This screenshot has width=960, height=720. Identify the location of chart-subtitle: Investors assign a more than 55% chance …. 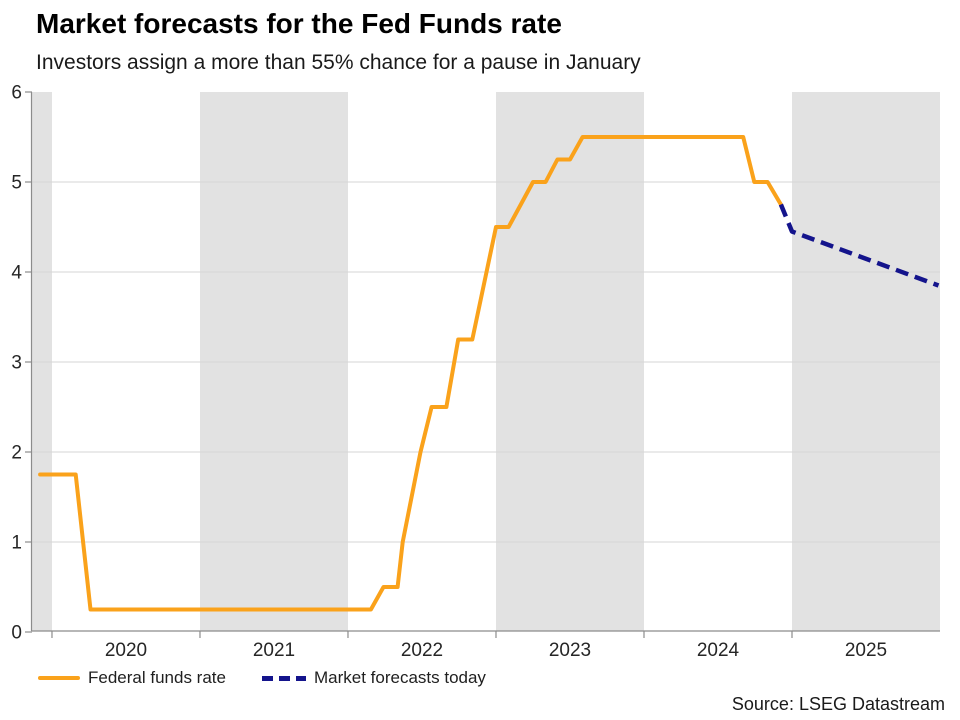
(338, 62).